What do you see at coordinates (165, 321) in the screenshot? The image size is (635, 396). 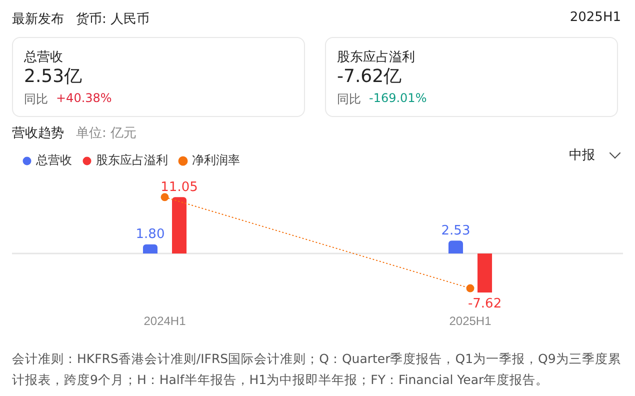 I see `x-tick-label: 2024H1` at bounding box center [165, 321].